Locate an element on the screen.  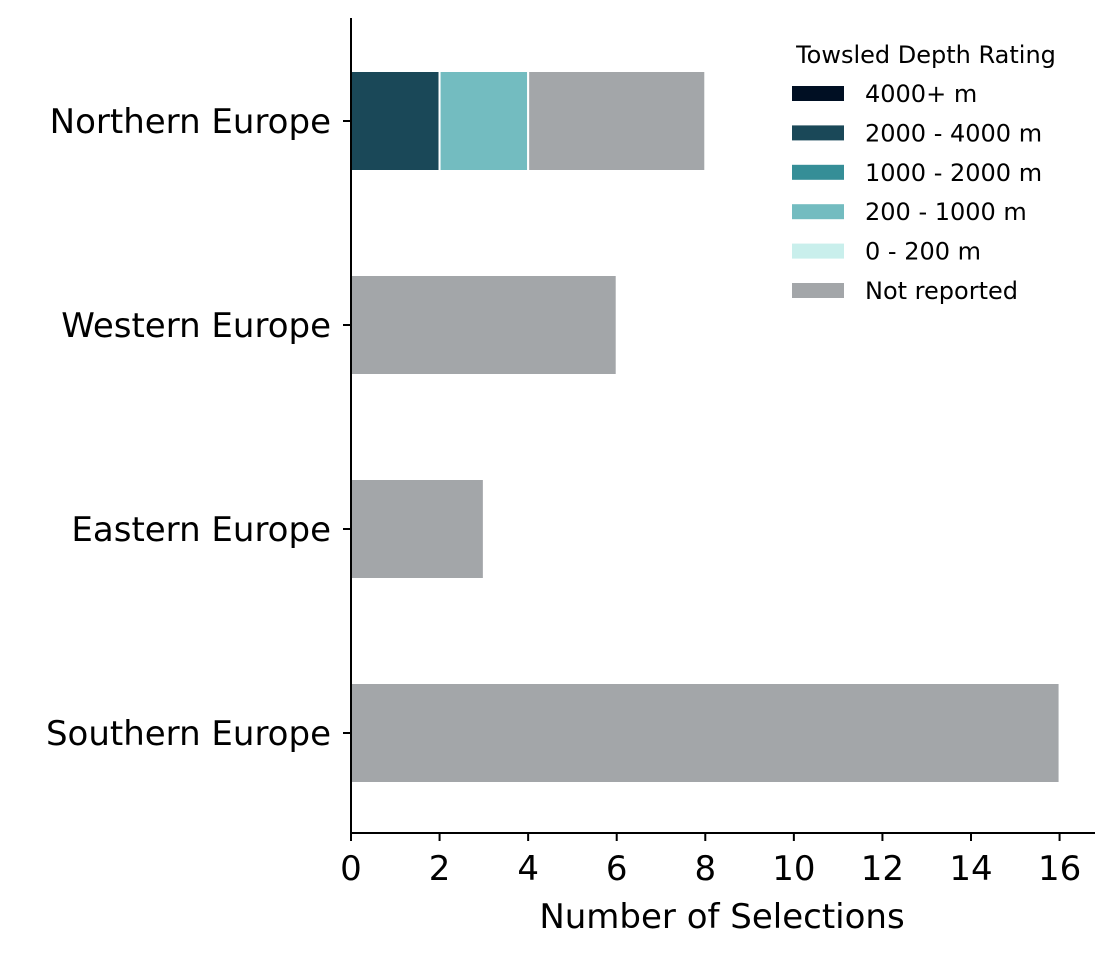
y-tick-label: Southern Europe is located at coordinates (188, 734).